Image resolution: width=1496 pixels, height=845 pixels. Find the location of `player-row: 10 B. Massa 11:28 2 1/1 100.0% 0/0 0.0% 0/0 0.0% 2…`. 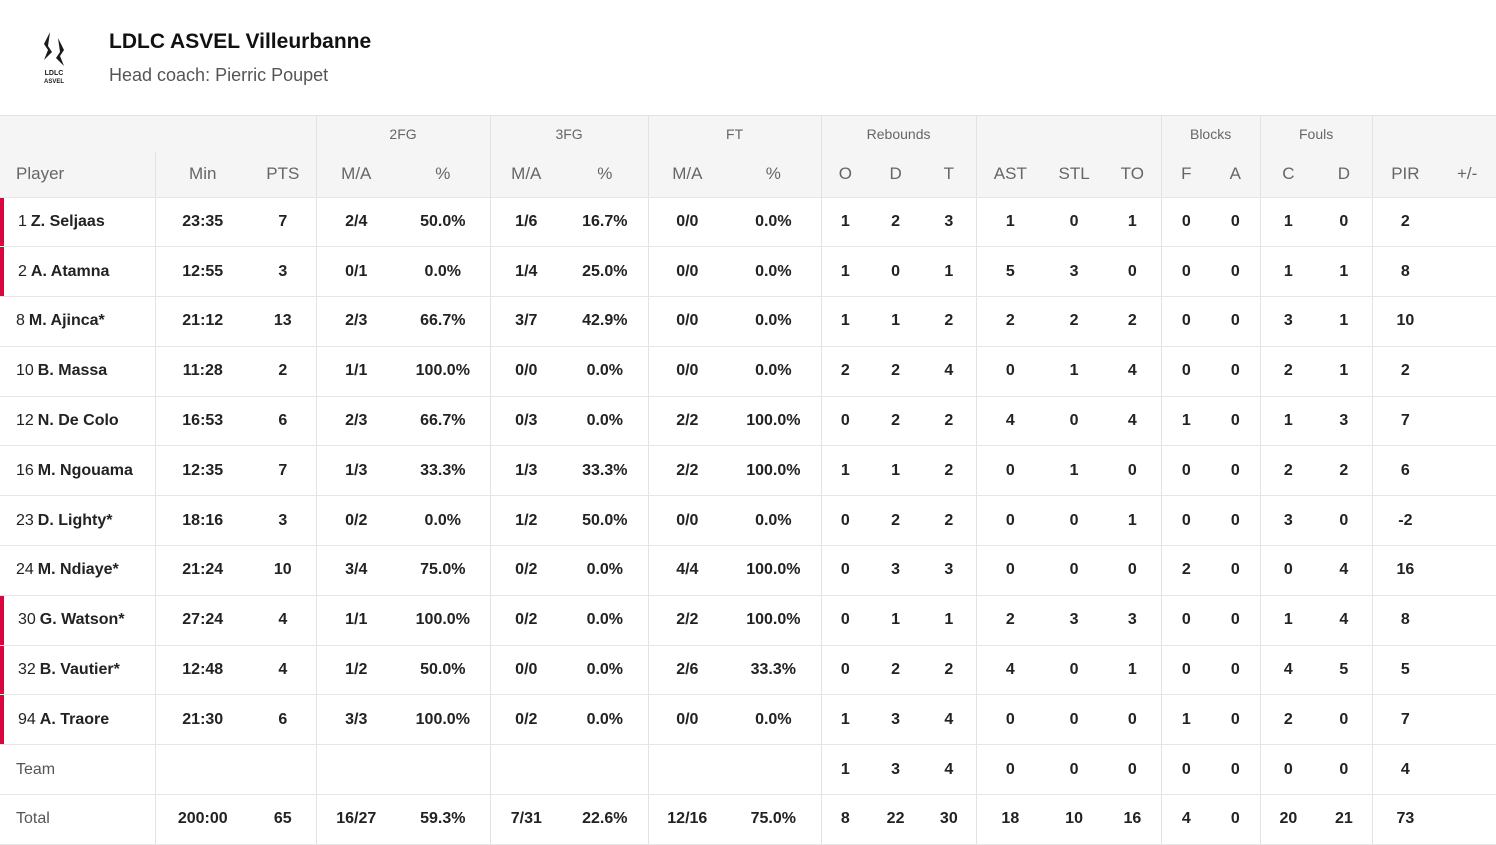

player-row: 10 B. Massa 11:28 2 1/1 100.0% 0/0 0.0% 0/0 0.0% 2… is located at coordinates (748, 371).